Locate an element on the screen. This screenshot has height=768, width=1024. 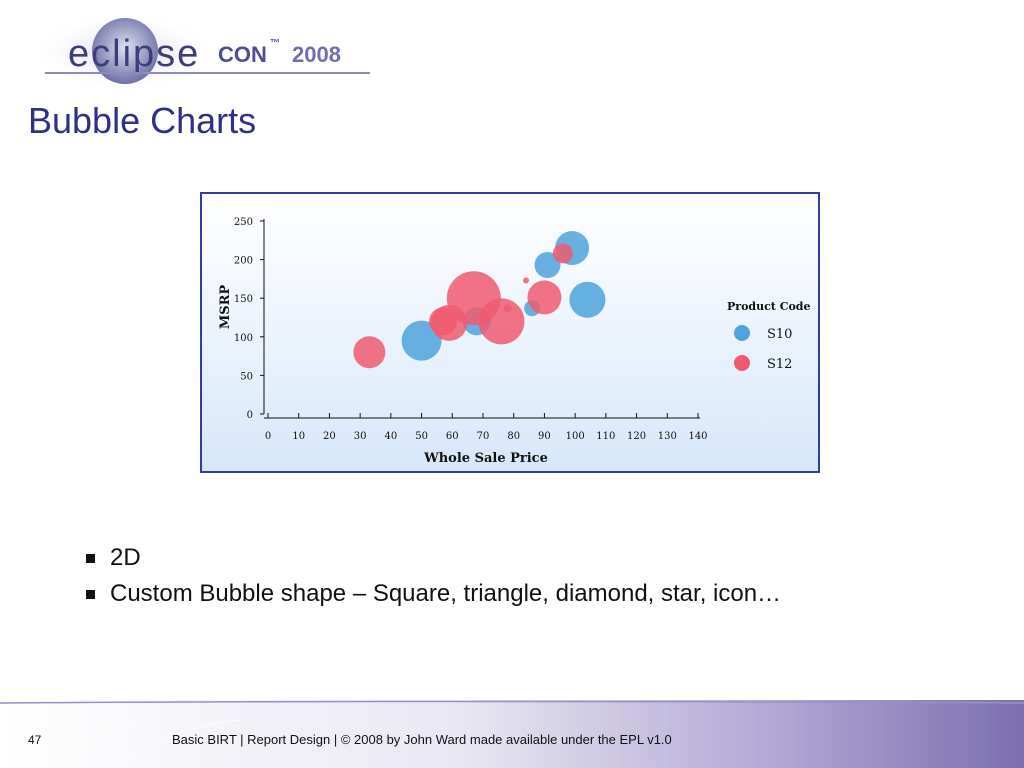
page-number: 47 is located at coordinates (35, 740).